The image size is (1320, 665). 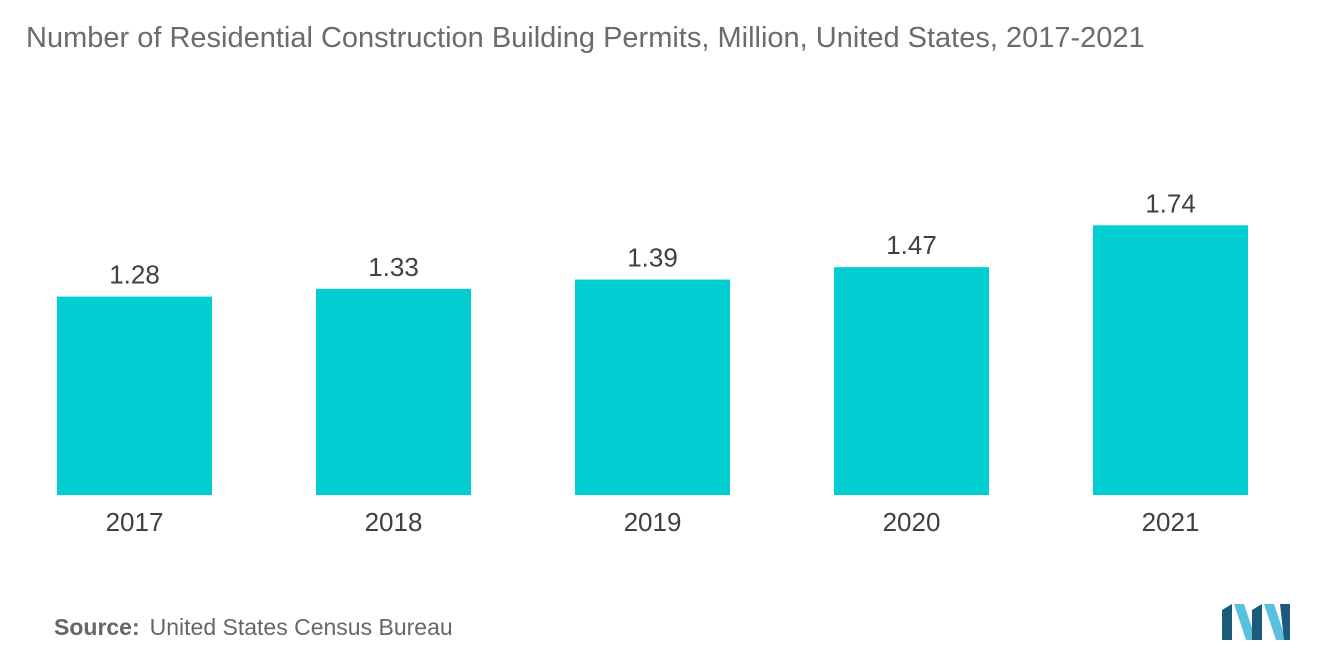 I want to click on bar-value-label: 1.39, so click(x=652, y=258).